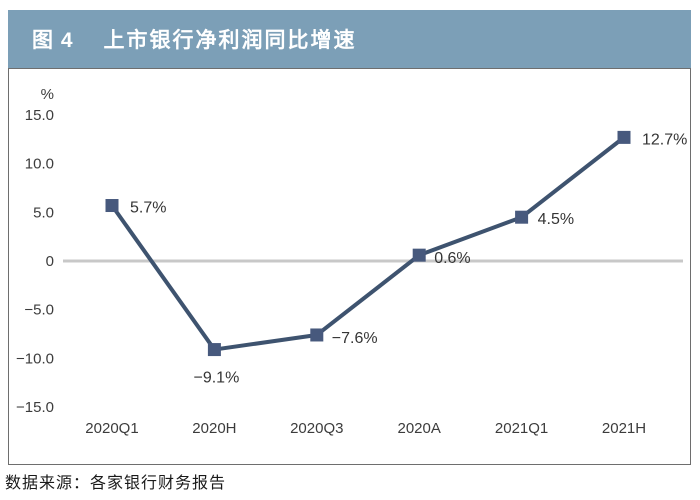 This screenshot has width=700, height=500. What do you see at coordinates (316, 428) in the screenshot?
I see `x-axis-category-label: 2020Q3` at bounding box center [316, 428].